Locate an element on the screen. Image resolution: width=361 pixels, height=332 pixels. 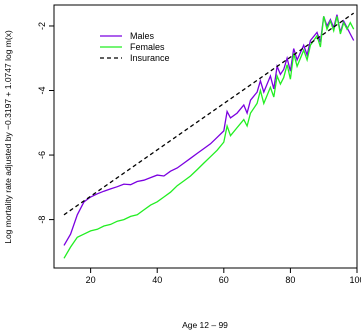
x-axis: 20 40 60 80 100 is located at coordinates (223, 276).